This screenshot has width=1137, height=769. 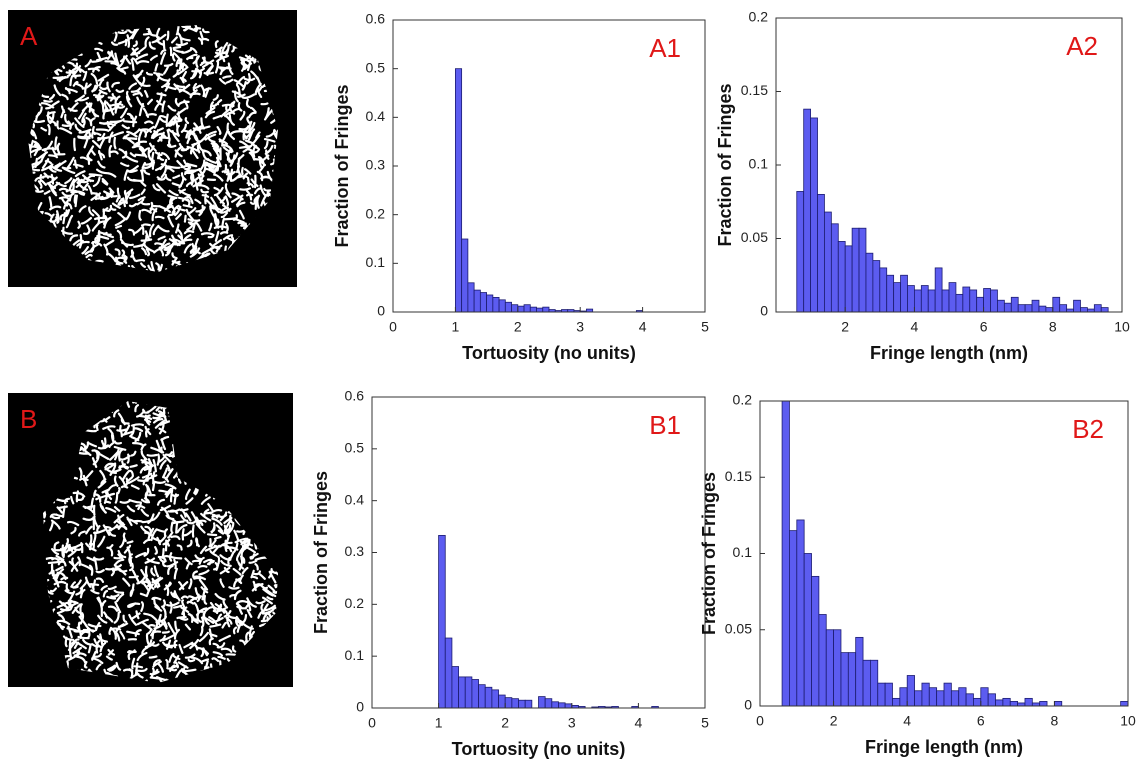 I want to click on y-tick-label: 0.3, so click(x=355, y=551).